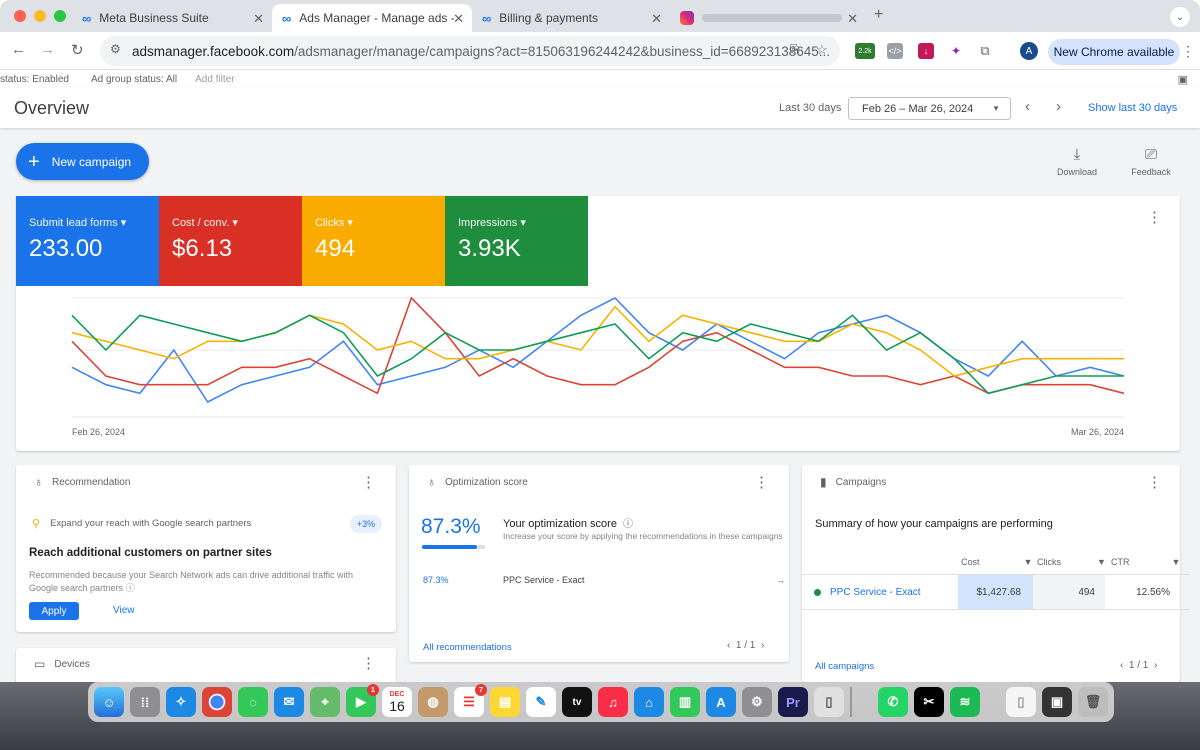  What do you see at coordinates (1049, 562) in the screenshot?
I see `header-clicks-label: Clicks` at bounding box center [1049, 562].